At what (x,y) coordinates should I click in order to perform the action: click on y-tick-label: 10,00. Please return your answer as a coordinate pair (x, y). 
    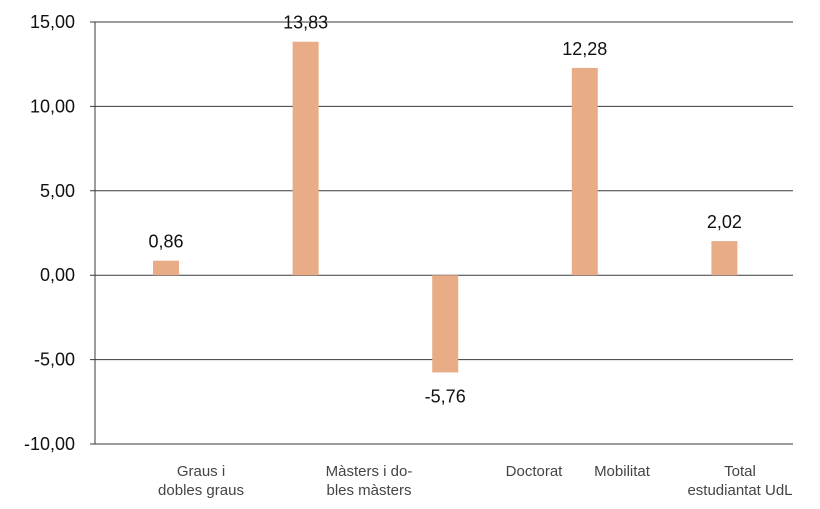
    Looking at the image, I should click on (52, 106).